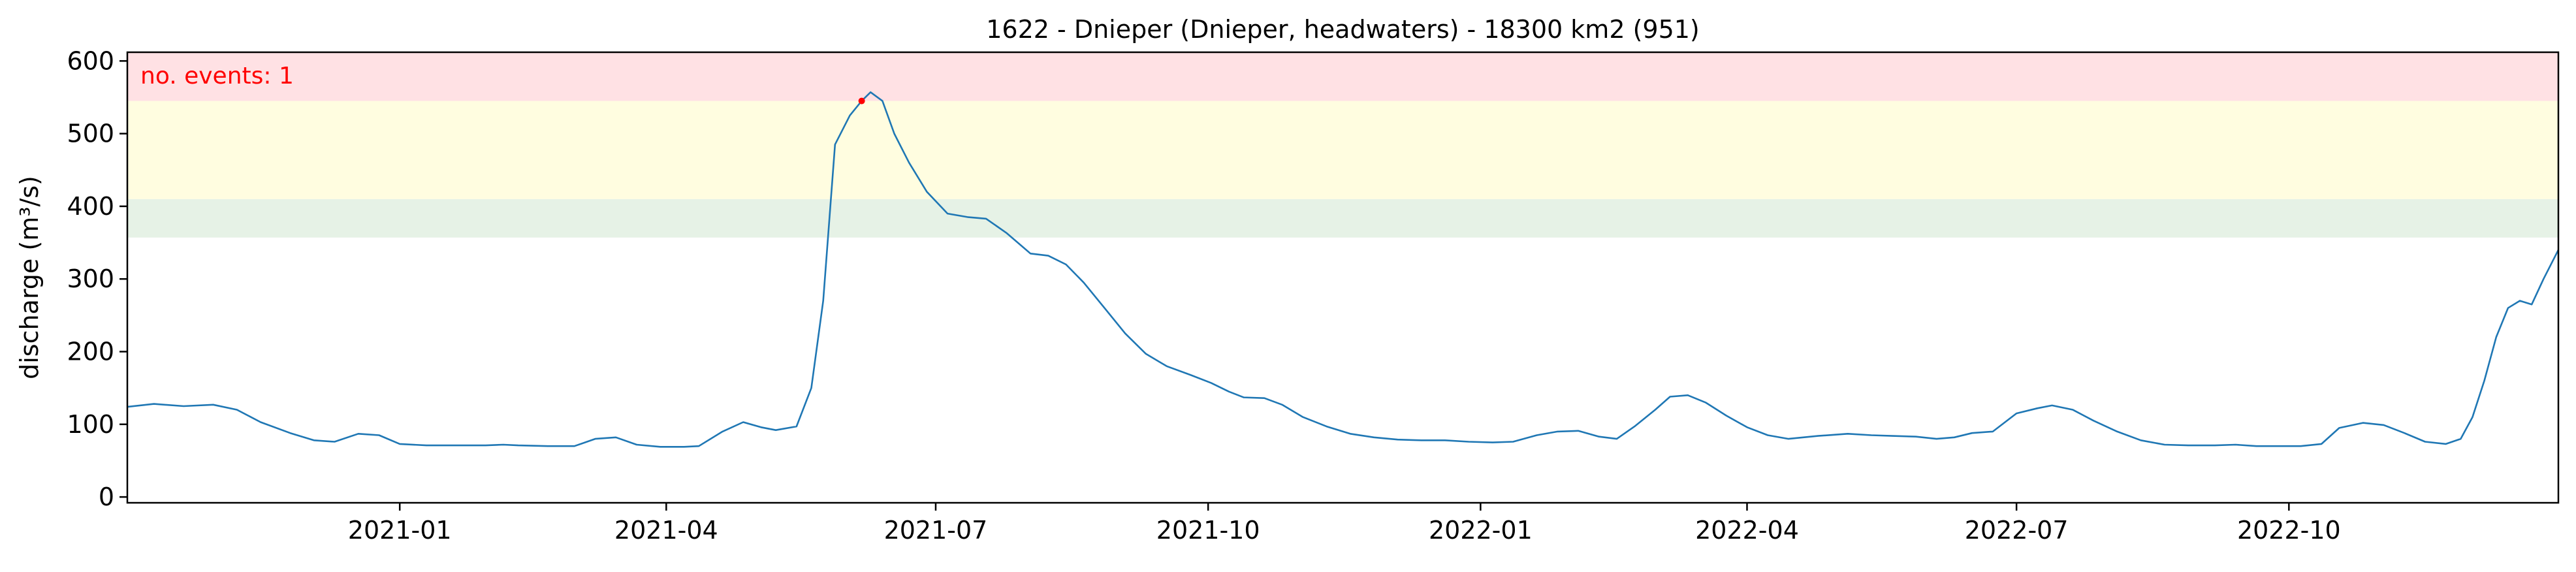  What do you see at coordinates (217, 76) in the screenshot?
I see `events-annotation: no. events: 1` at bounding box center [217, 76].